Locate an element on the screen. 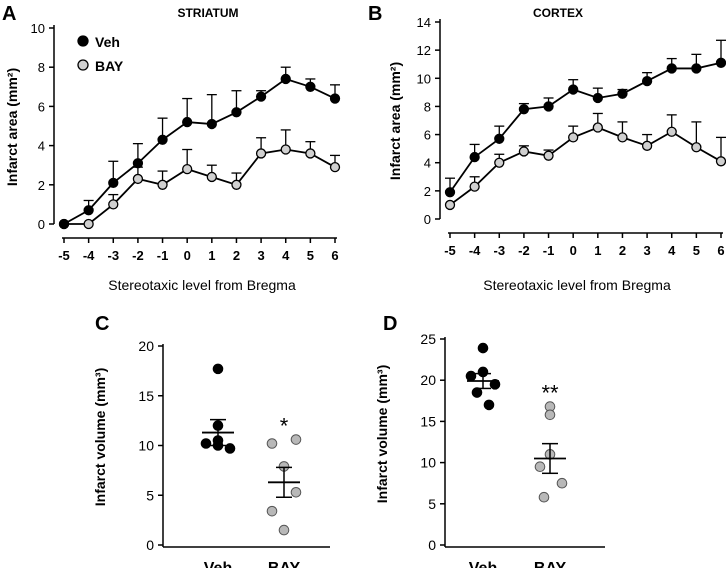  chart-a-y-tick-label: 2 is located at coordinates (41, 185).